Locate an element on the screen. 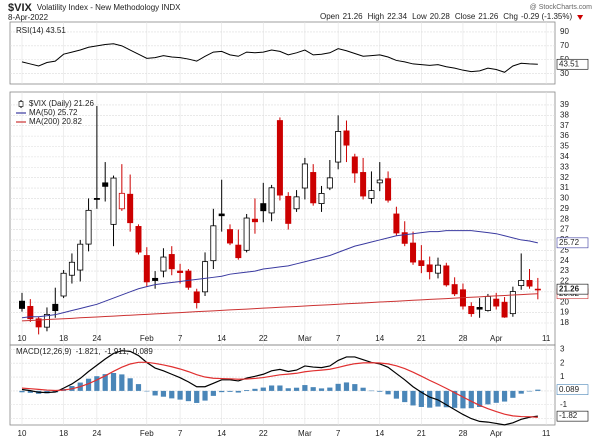 This screenshot has height=444, width=600. value-box-label: 0.089 is located at coordinates (569, 389).